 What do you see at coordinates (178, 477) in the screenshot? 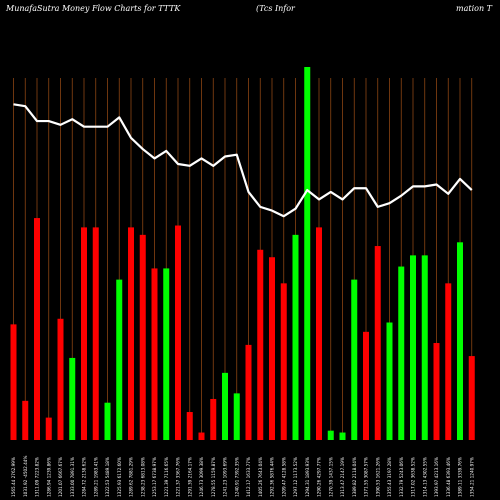
I see `x-tick-label: 1221.37 3367.76%` at bounding box center [178, 477].